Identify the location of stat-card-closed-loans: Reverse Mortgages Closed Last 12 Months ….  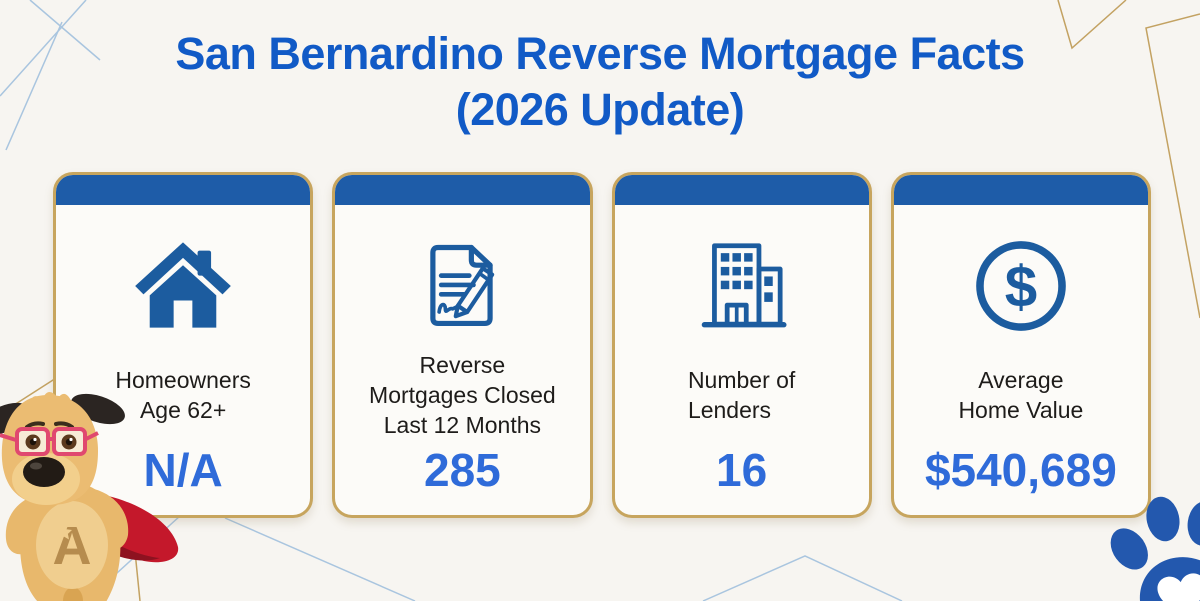
(462, 345).